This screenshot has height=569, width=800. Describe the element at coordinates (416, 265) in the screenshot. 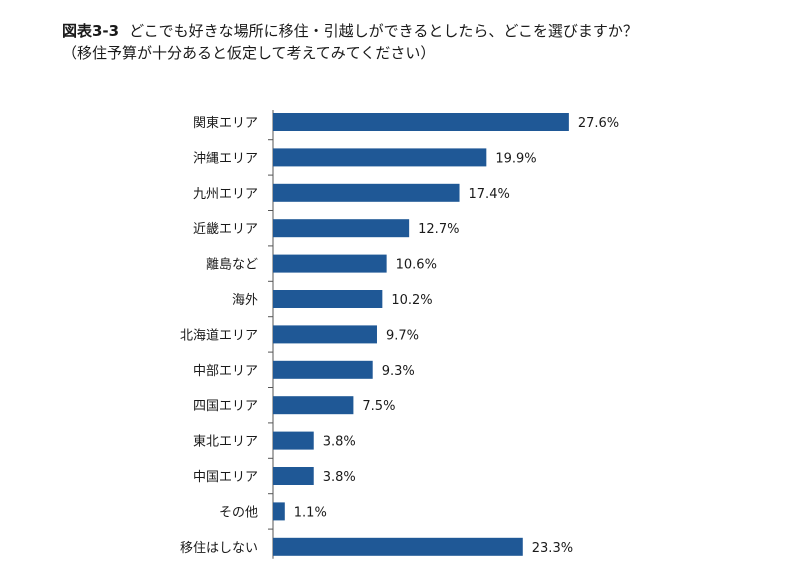

I see `value-label: 10.6%` at that location.